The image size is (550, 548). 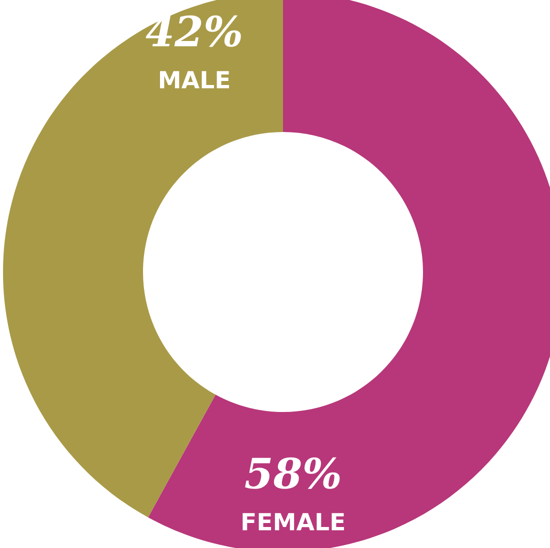 What do you see at coordinates (292, 473) in the screenshot?
I see `data-label: 58%` at bounding box center [292, 473].